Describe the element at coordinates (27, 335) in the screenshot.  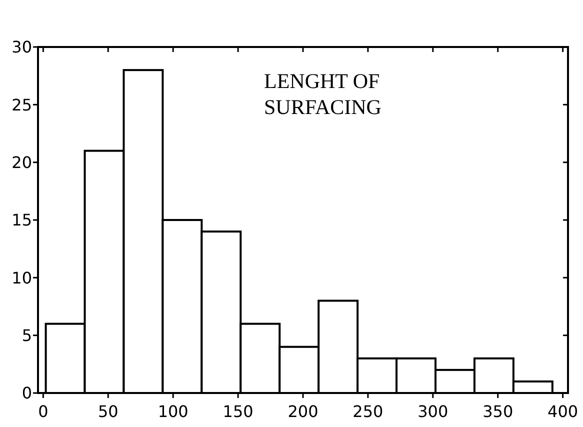
I see `y-tick-label: 5` at that location.